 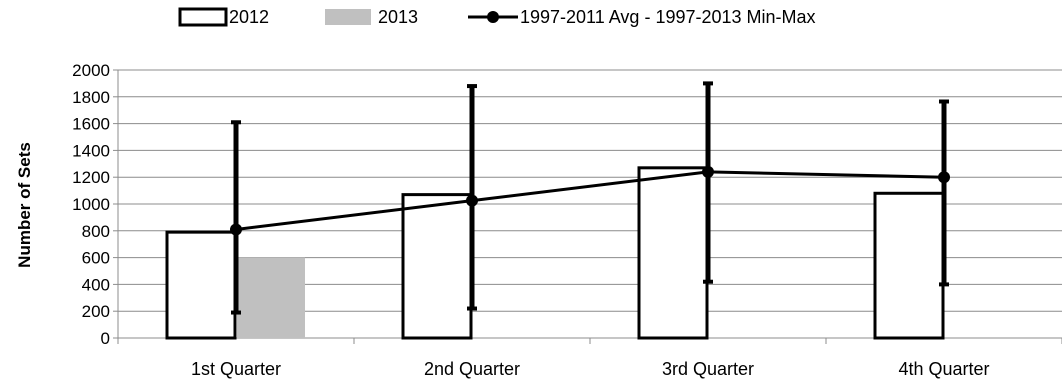 What do you see at coordinates (96, 231) in the screenshot?
I see `y-tick-label: 800` at bounding box center [96, 231].